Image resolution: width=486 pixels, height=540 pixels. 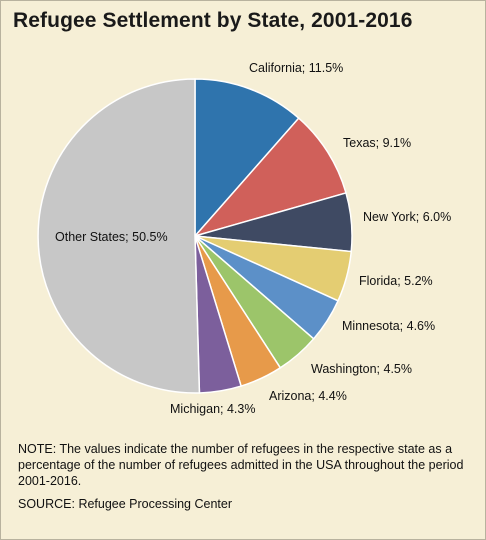 I want to click on source-label: SOURCE:, so click(x=46, y=504).